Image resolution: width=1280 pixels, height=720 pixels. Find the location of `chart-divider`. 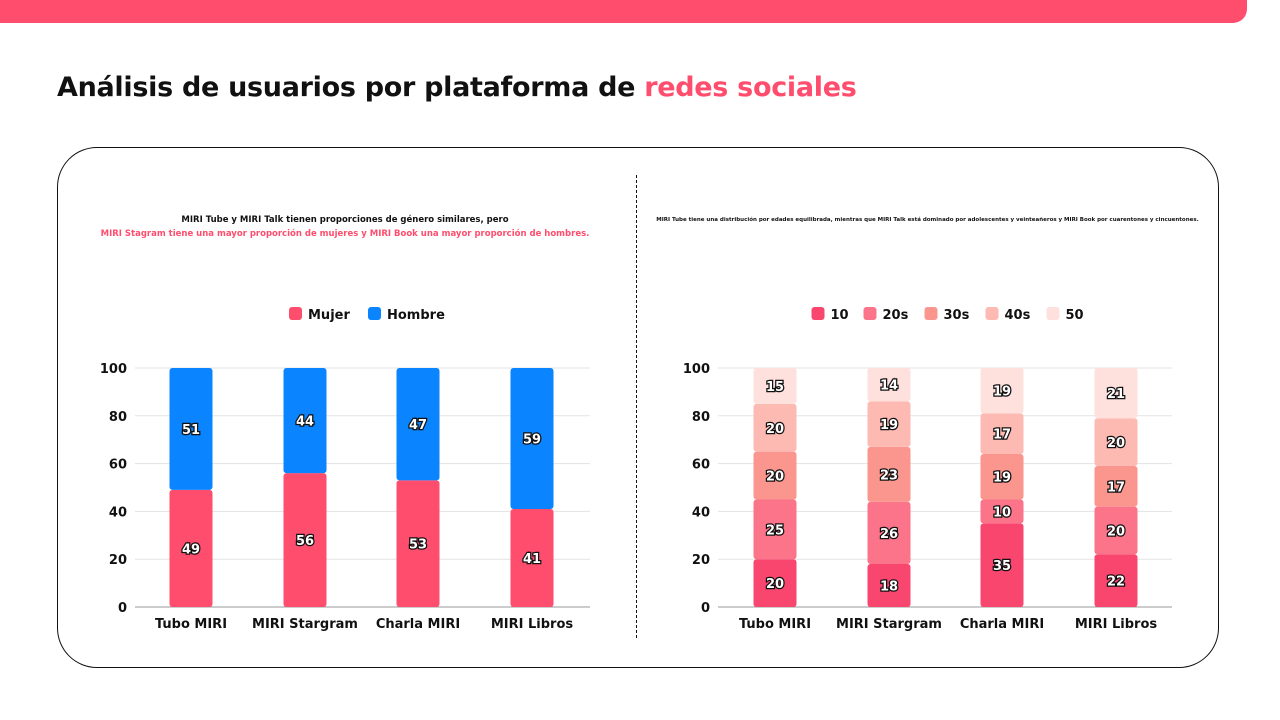

chart-divider is located at coordinates (636, 406).